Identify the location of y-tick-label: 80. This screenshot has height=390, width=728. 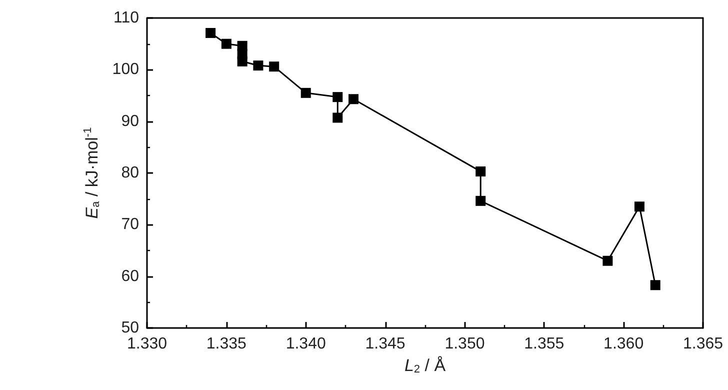
(130, 173).